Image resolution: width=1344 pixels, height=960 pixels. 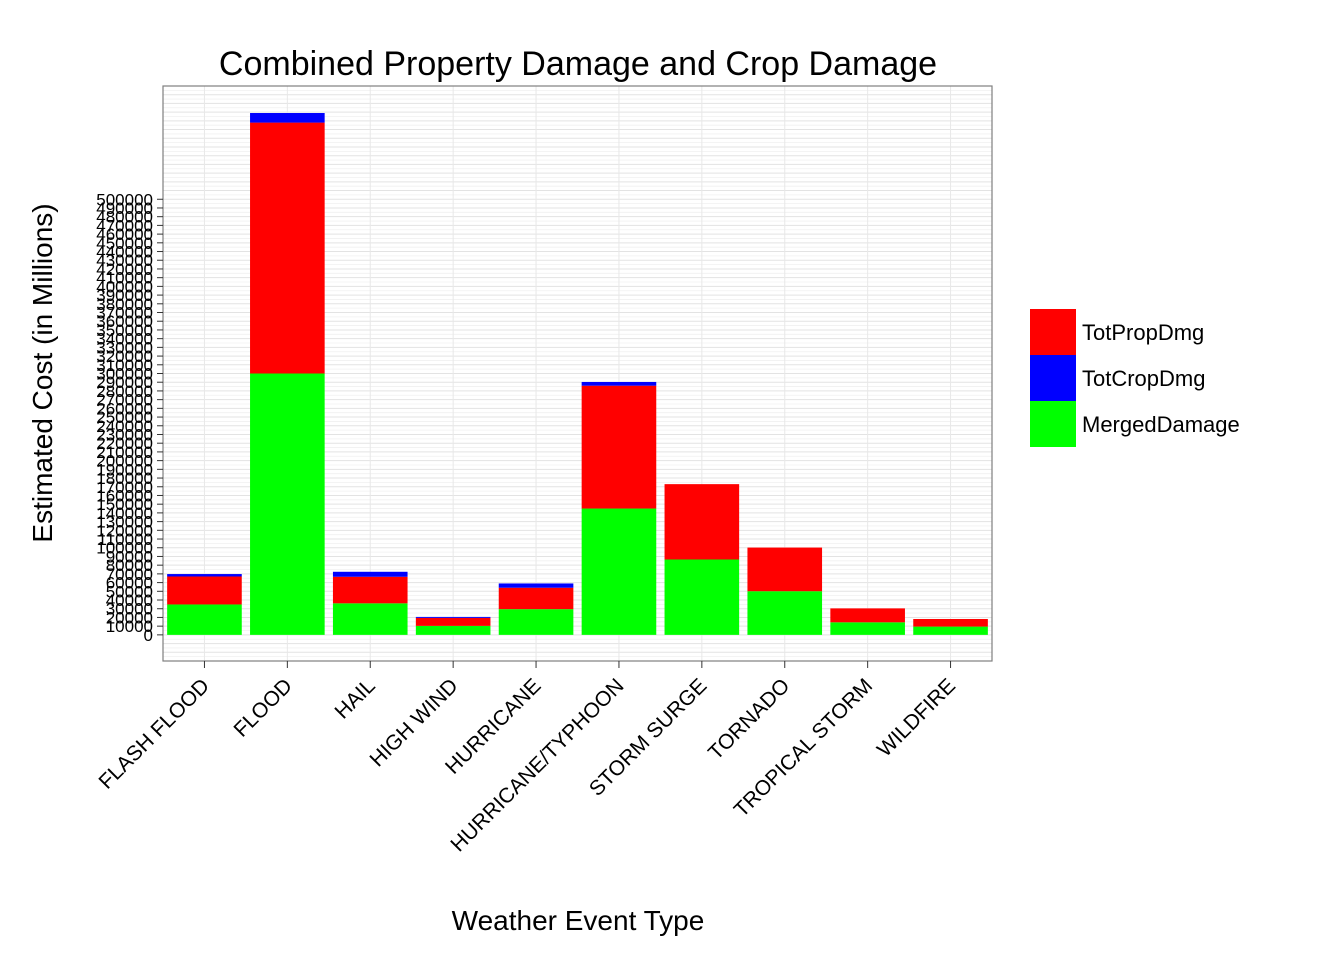 What do you see at coordinates (129, 617) in the screenshot?
I see `y-tick-label: 20000` at bounding box center [129, 617].